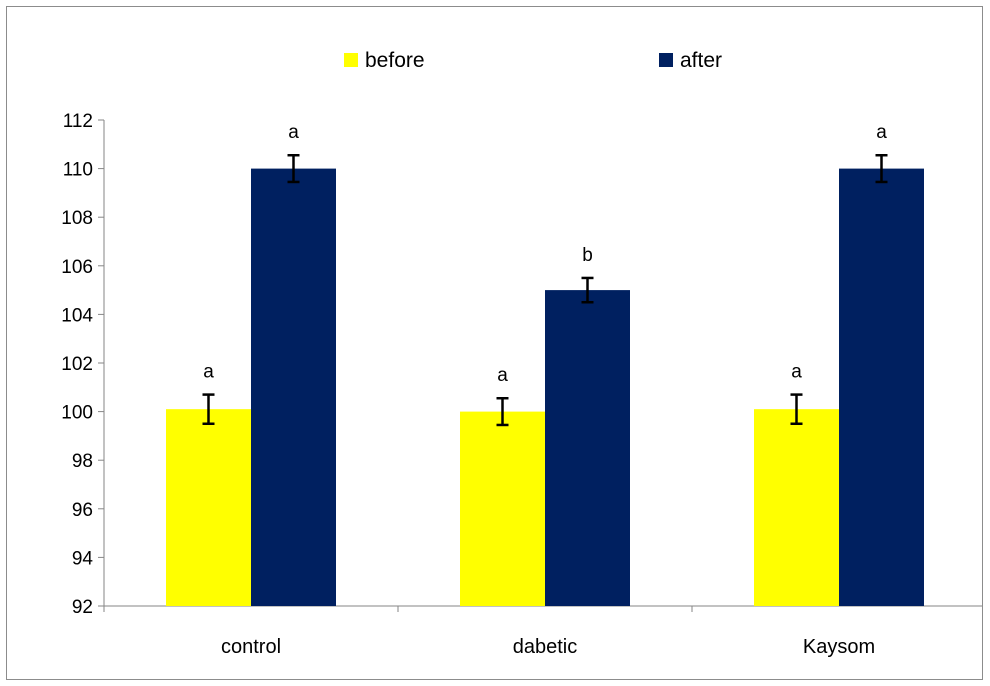  I want to click on bar-after-dabetic, so click(587, 448).